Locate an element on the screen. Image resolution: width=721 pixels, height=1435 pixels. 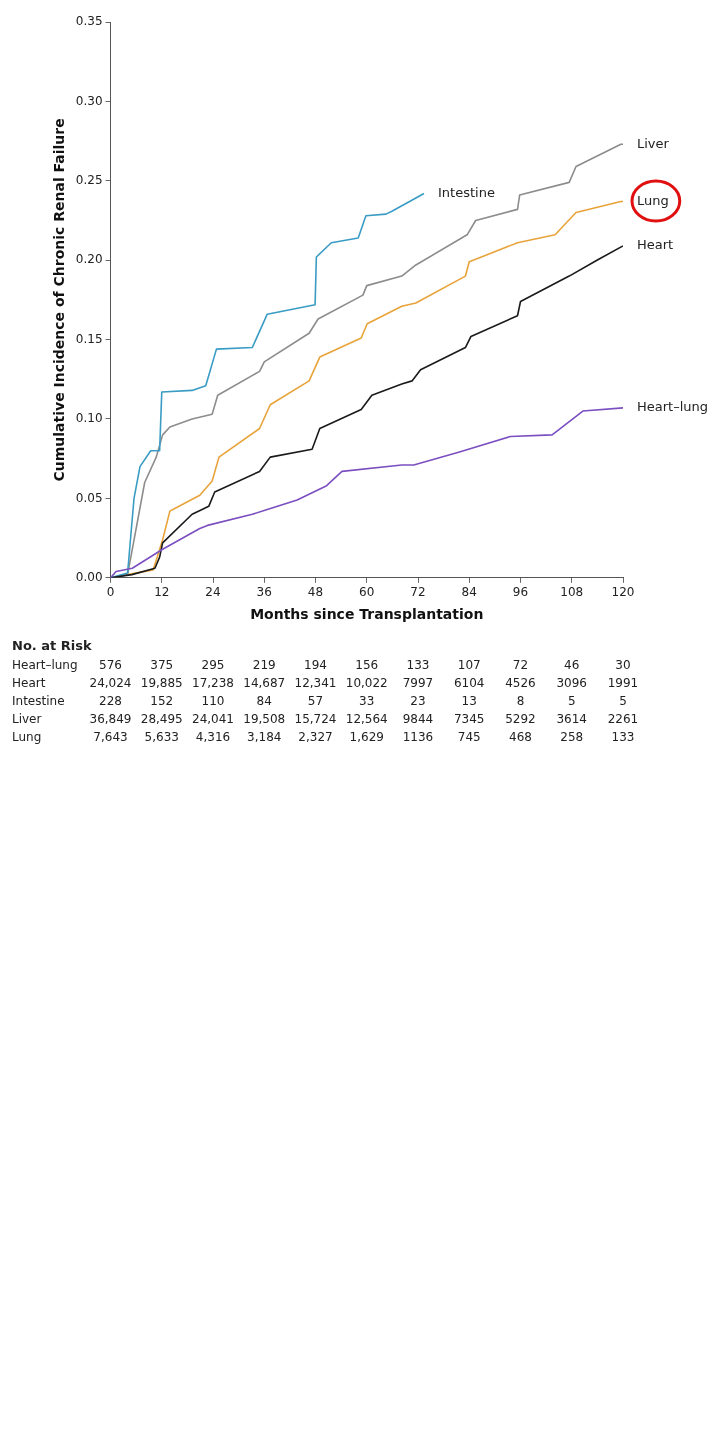
y-tick-label: 0.30 is located at coordinates (89, 100).